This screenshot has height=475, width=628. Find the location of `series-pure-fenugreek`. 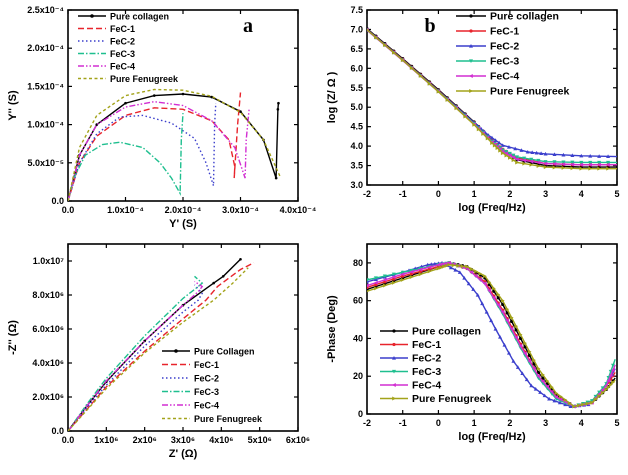

series-pure-fenugreek is located at coordinates (492, 99).